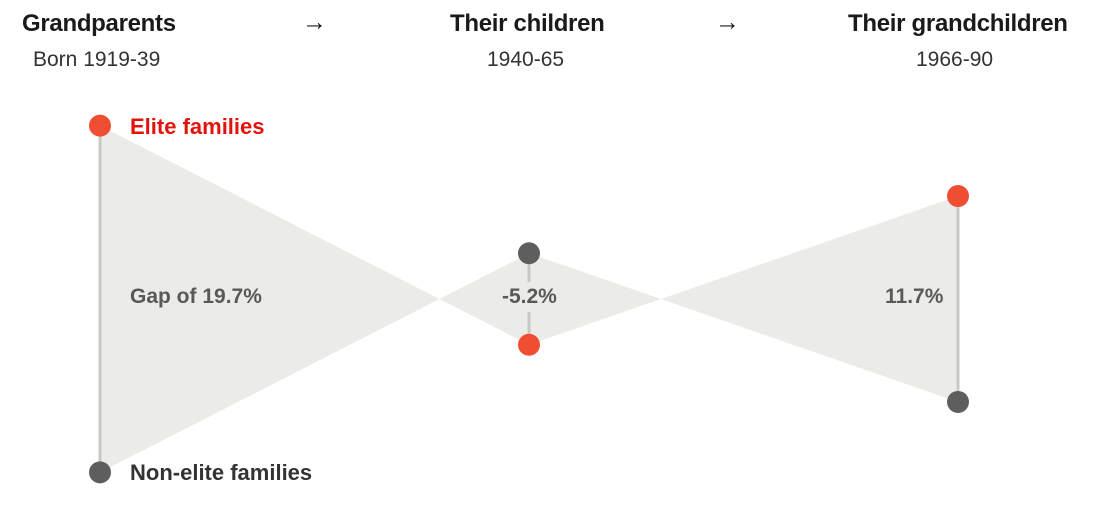 Image resolution: width=1098 pixels, height=517 pixels. What do you see at coordinates (958, 401) in the screenshot?
I see `dot-non-elite-grandchildren` at bounding box center [958, 401].